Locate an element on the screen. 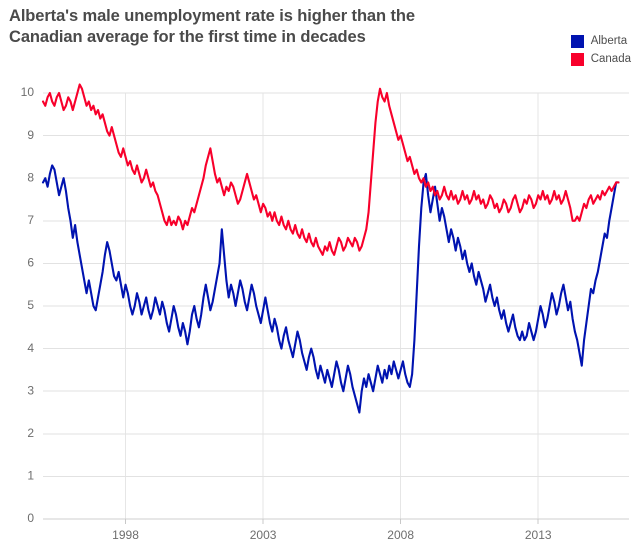  y-axis-tick-label: 10 is located at coordinates (28, 92).